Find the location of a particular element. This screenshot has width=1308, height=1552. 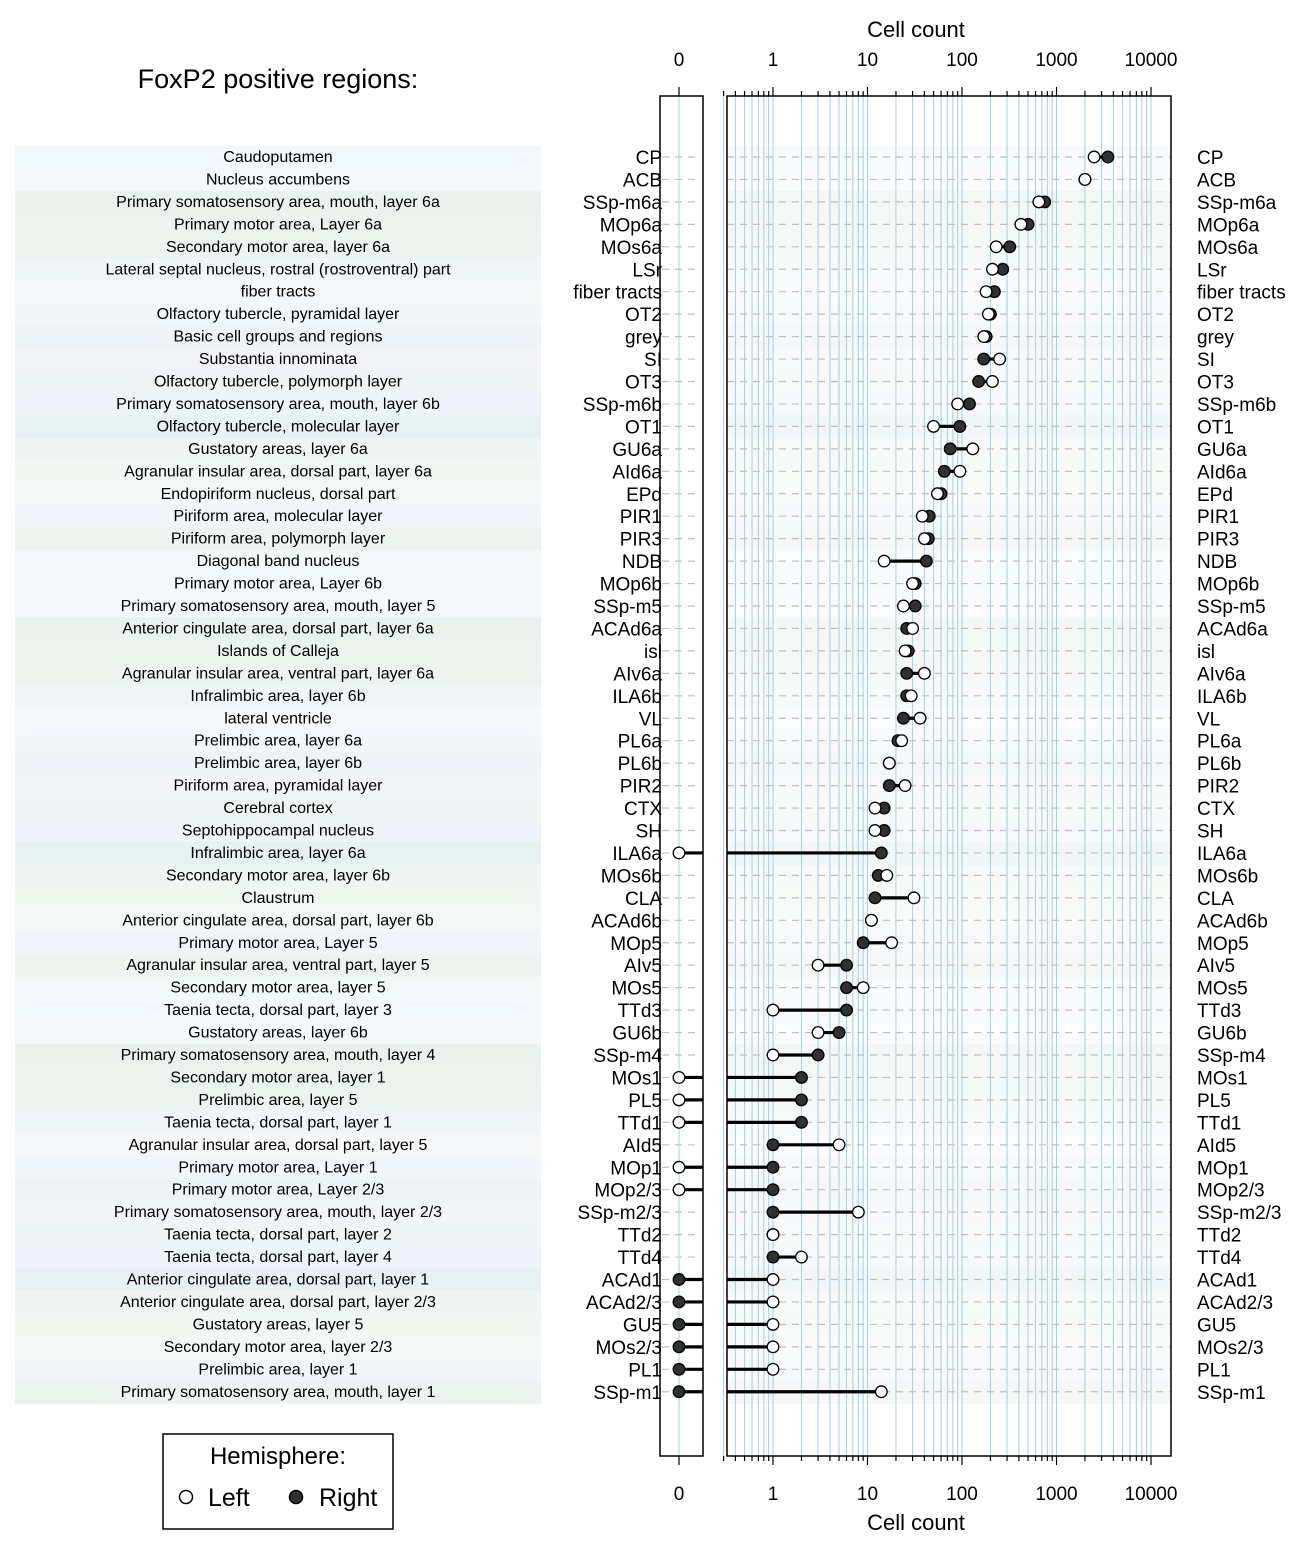

region-name-label: Secondary motor area, layer 1 is located at coordinates (277, 1077).